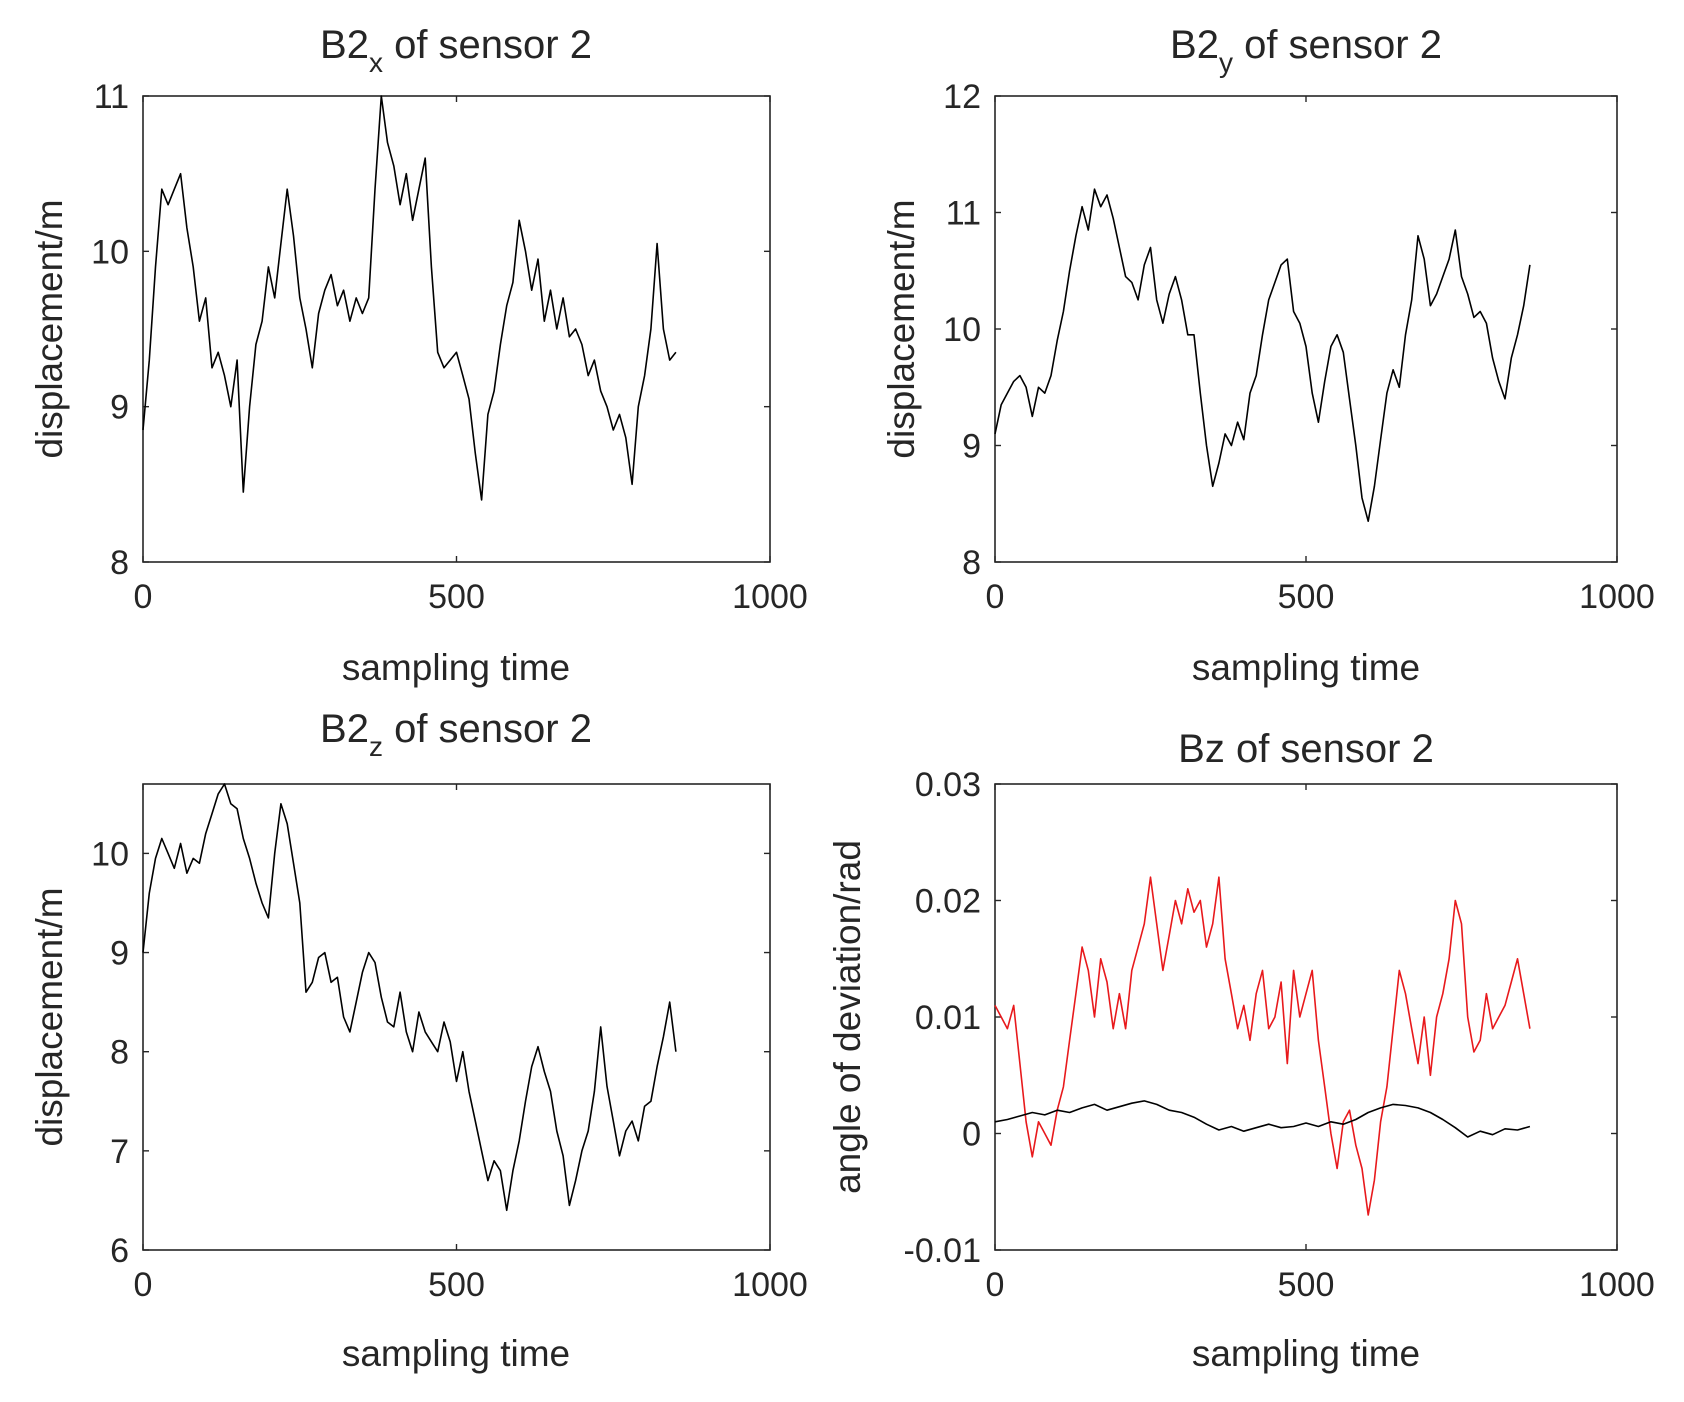 The height and width of the screenshot is (1402, 1684). What do you see at coordinates (943, 1251) in the screenshot?
I see `panel-bz-ytick-label-0: -0.01` at bounding box center [943, 1251].